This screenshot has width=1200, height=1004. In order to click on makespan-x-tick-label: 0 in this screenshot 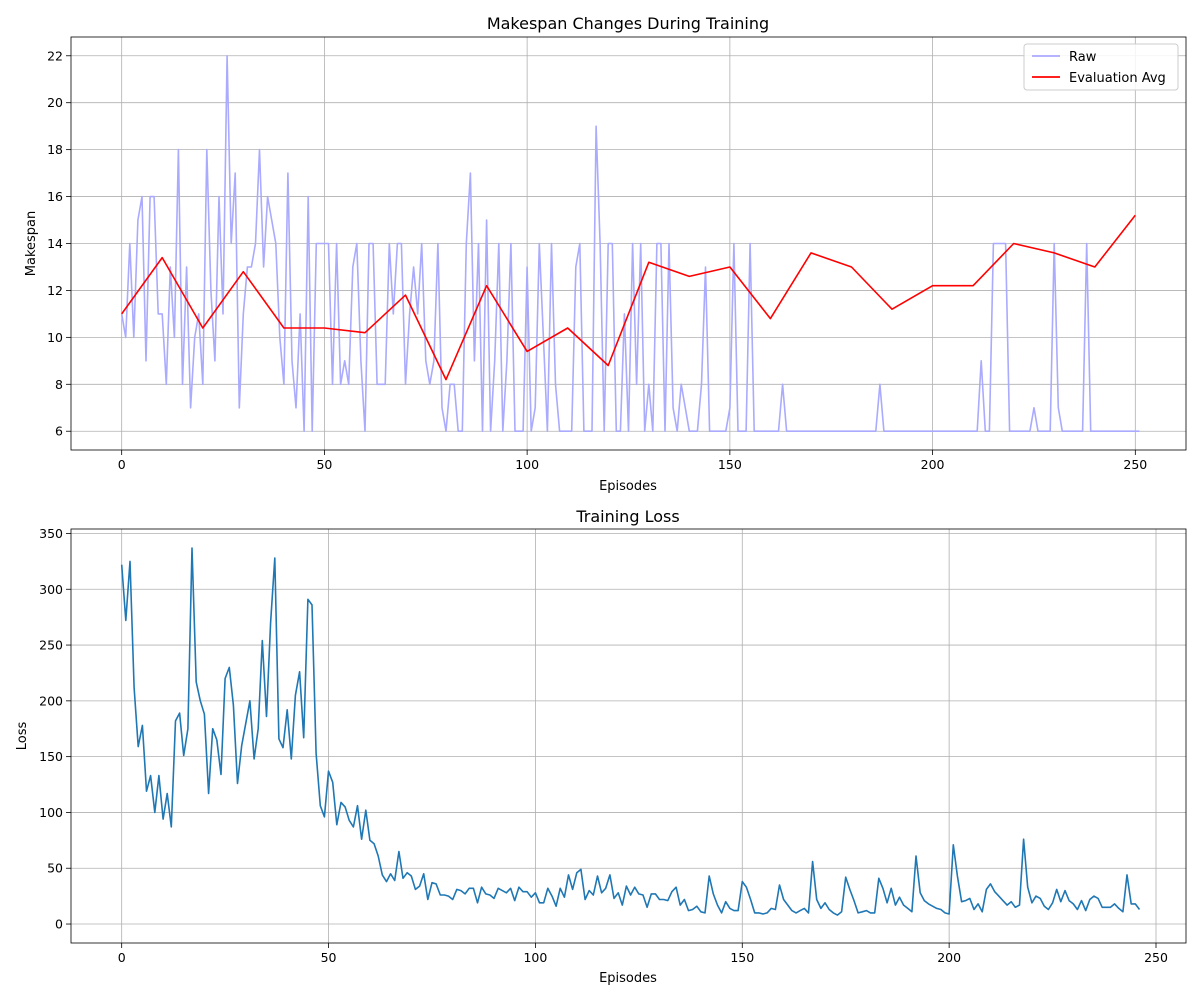, I will do `click(122, 464)`.